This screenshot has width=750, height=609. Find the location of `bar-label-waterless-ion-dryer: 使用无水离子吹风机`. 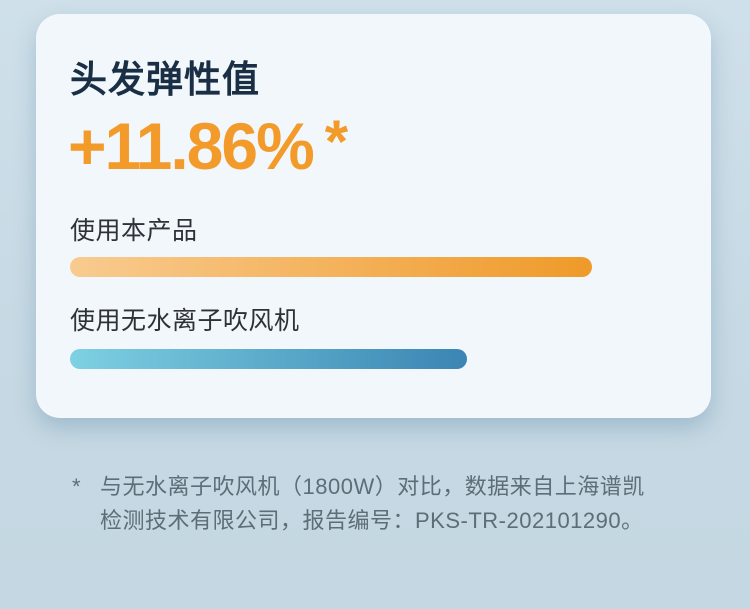

bar-label-waterless-ion-dryer: 使用无水离子吹风机 is located at coordinates (185, 321).